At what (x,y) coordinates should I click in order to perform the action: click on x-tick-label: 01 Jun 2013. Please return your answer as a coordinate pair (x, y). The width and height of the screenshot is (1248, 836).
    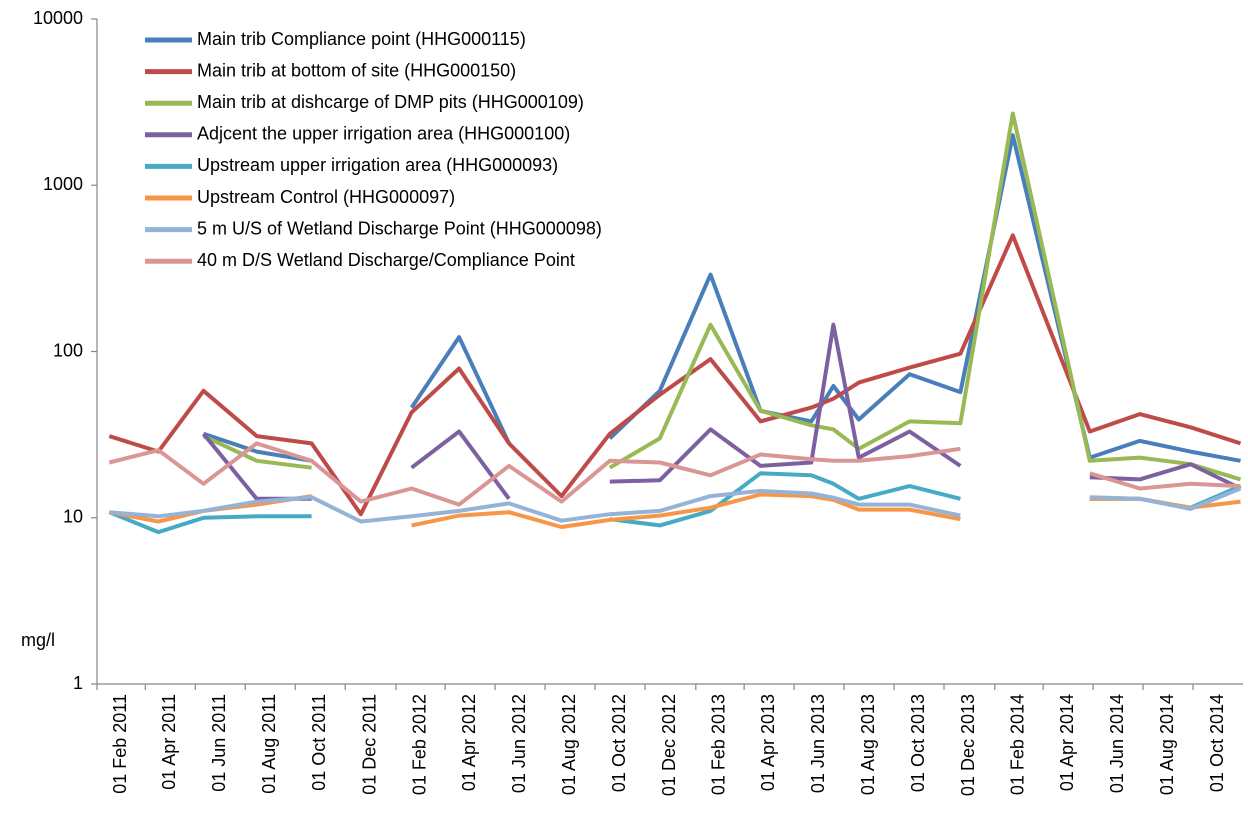
    Looking at the image, I should click on (818, 743).